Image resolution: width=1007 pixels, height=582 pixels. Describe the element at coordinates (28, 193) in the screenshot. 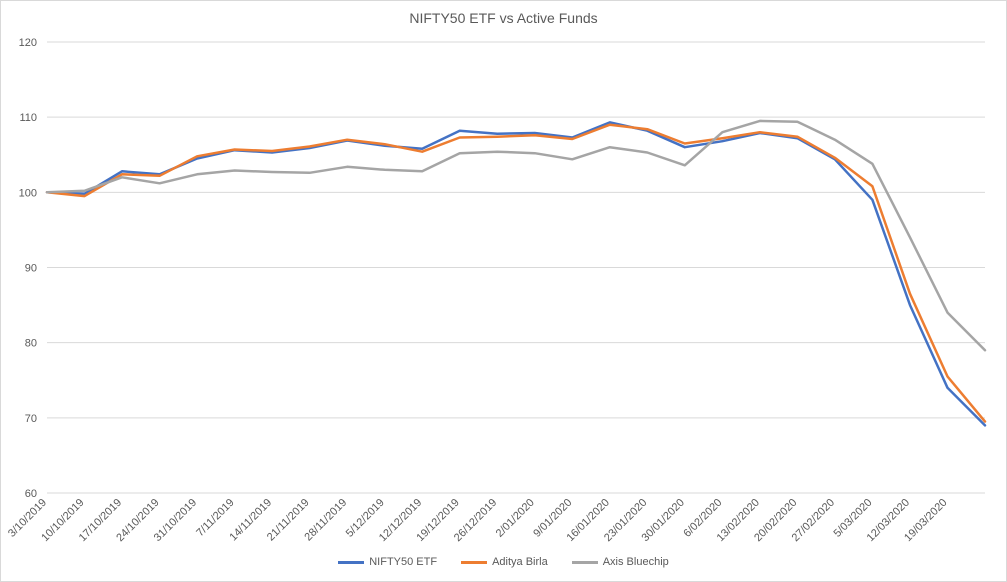

I see `y-tick-label: 100` at that location.